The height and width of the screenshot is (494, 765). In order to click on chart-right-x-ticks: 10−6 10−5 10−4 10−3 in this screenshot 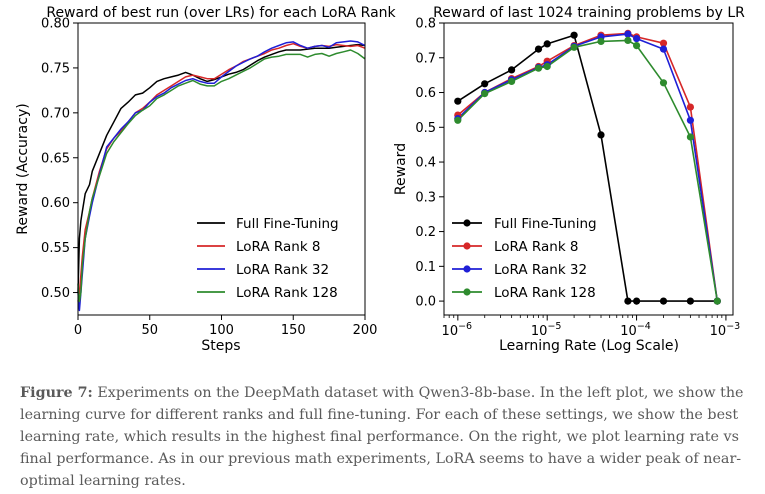, I will do `click(591, 327)`.